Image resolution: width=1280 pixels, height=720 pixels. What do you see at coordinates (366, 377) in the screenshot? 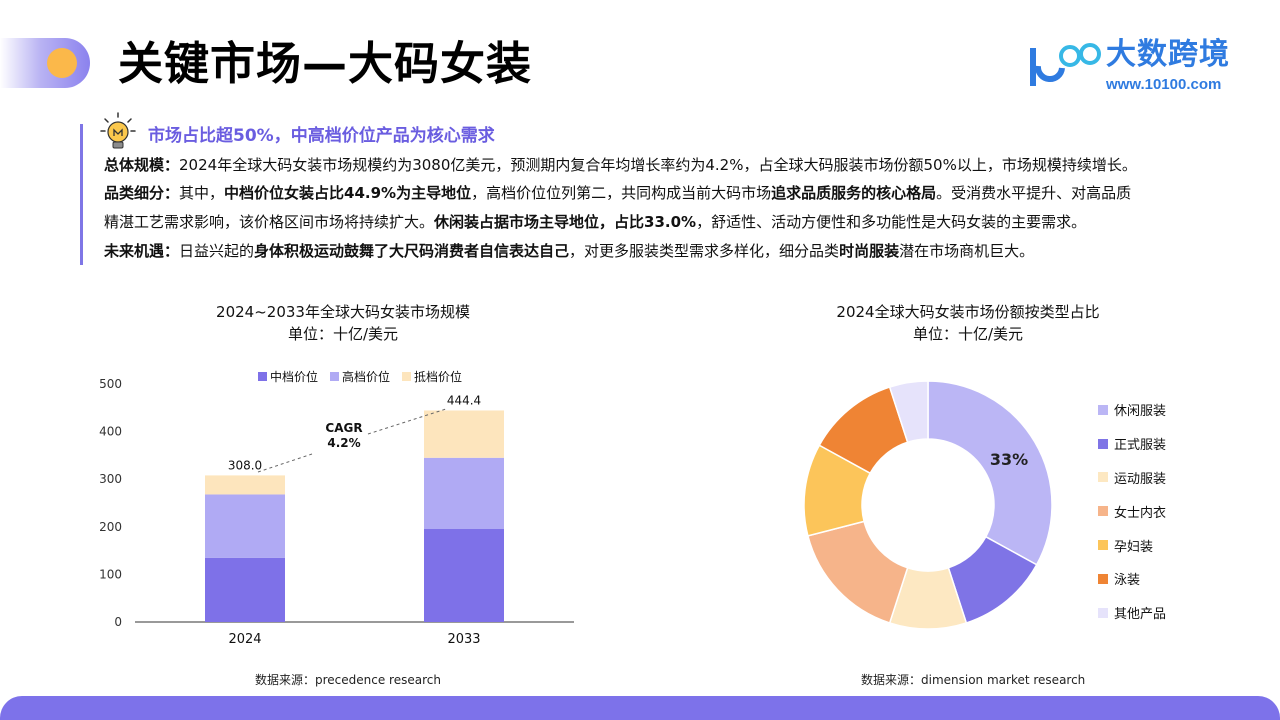
I see `legend-label: 高档价位` at bounding box center [366, 377].